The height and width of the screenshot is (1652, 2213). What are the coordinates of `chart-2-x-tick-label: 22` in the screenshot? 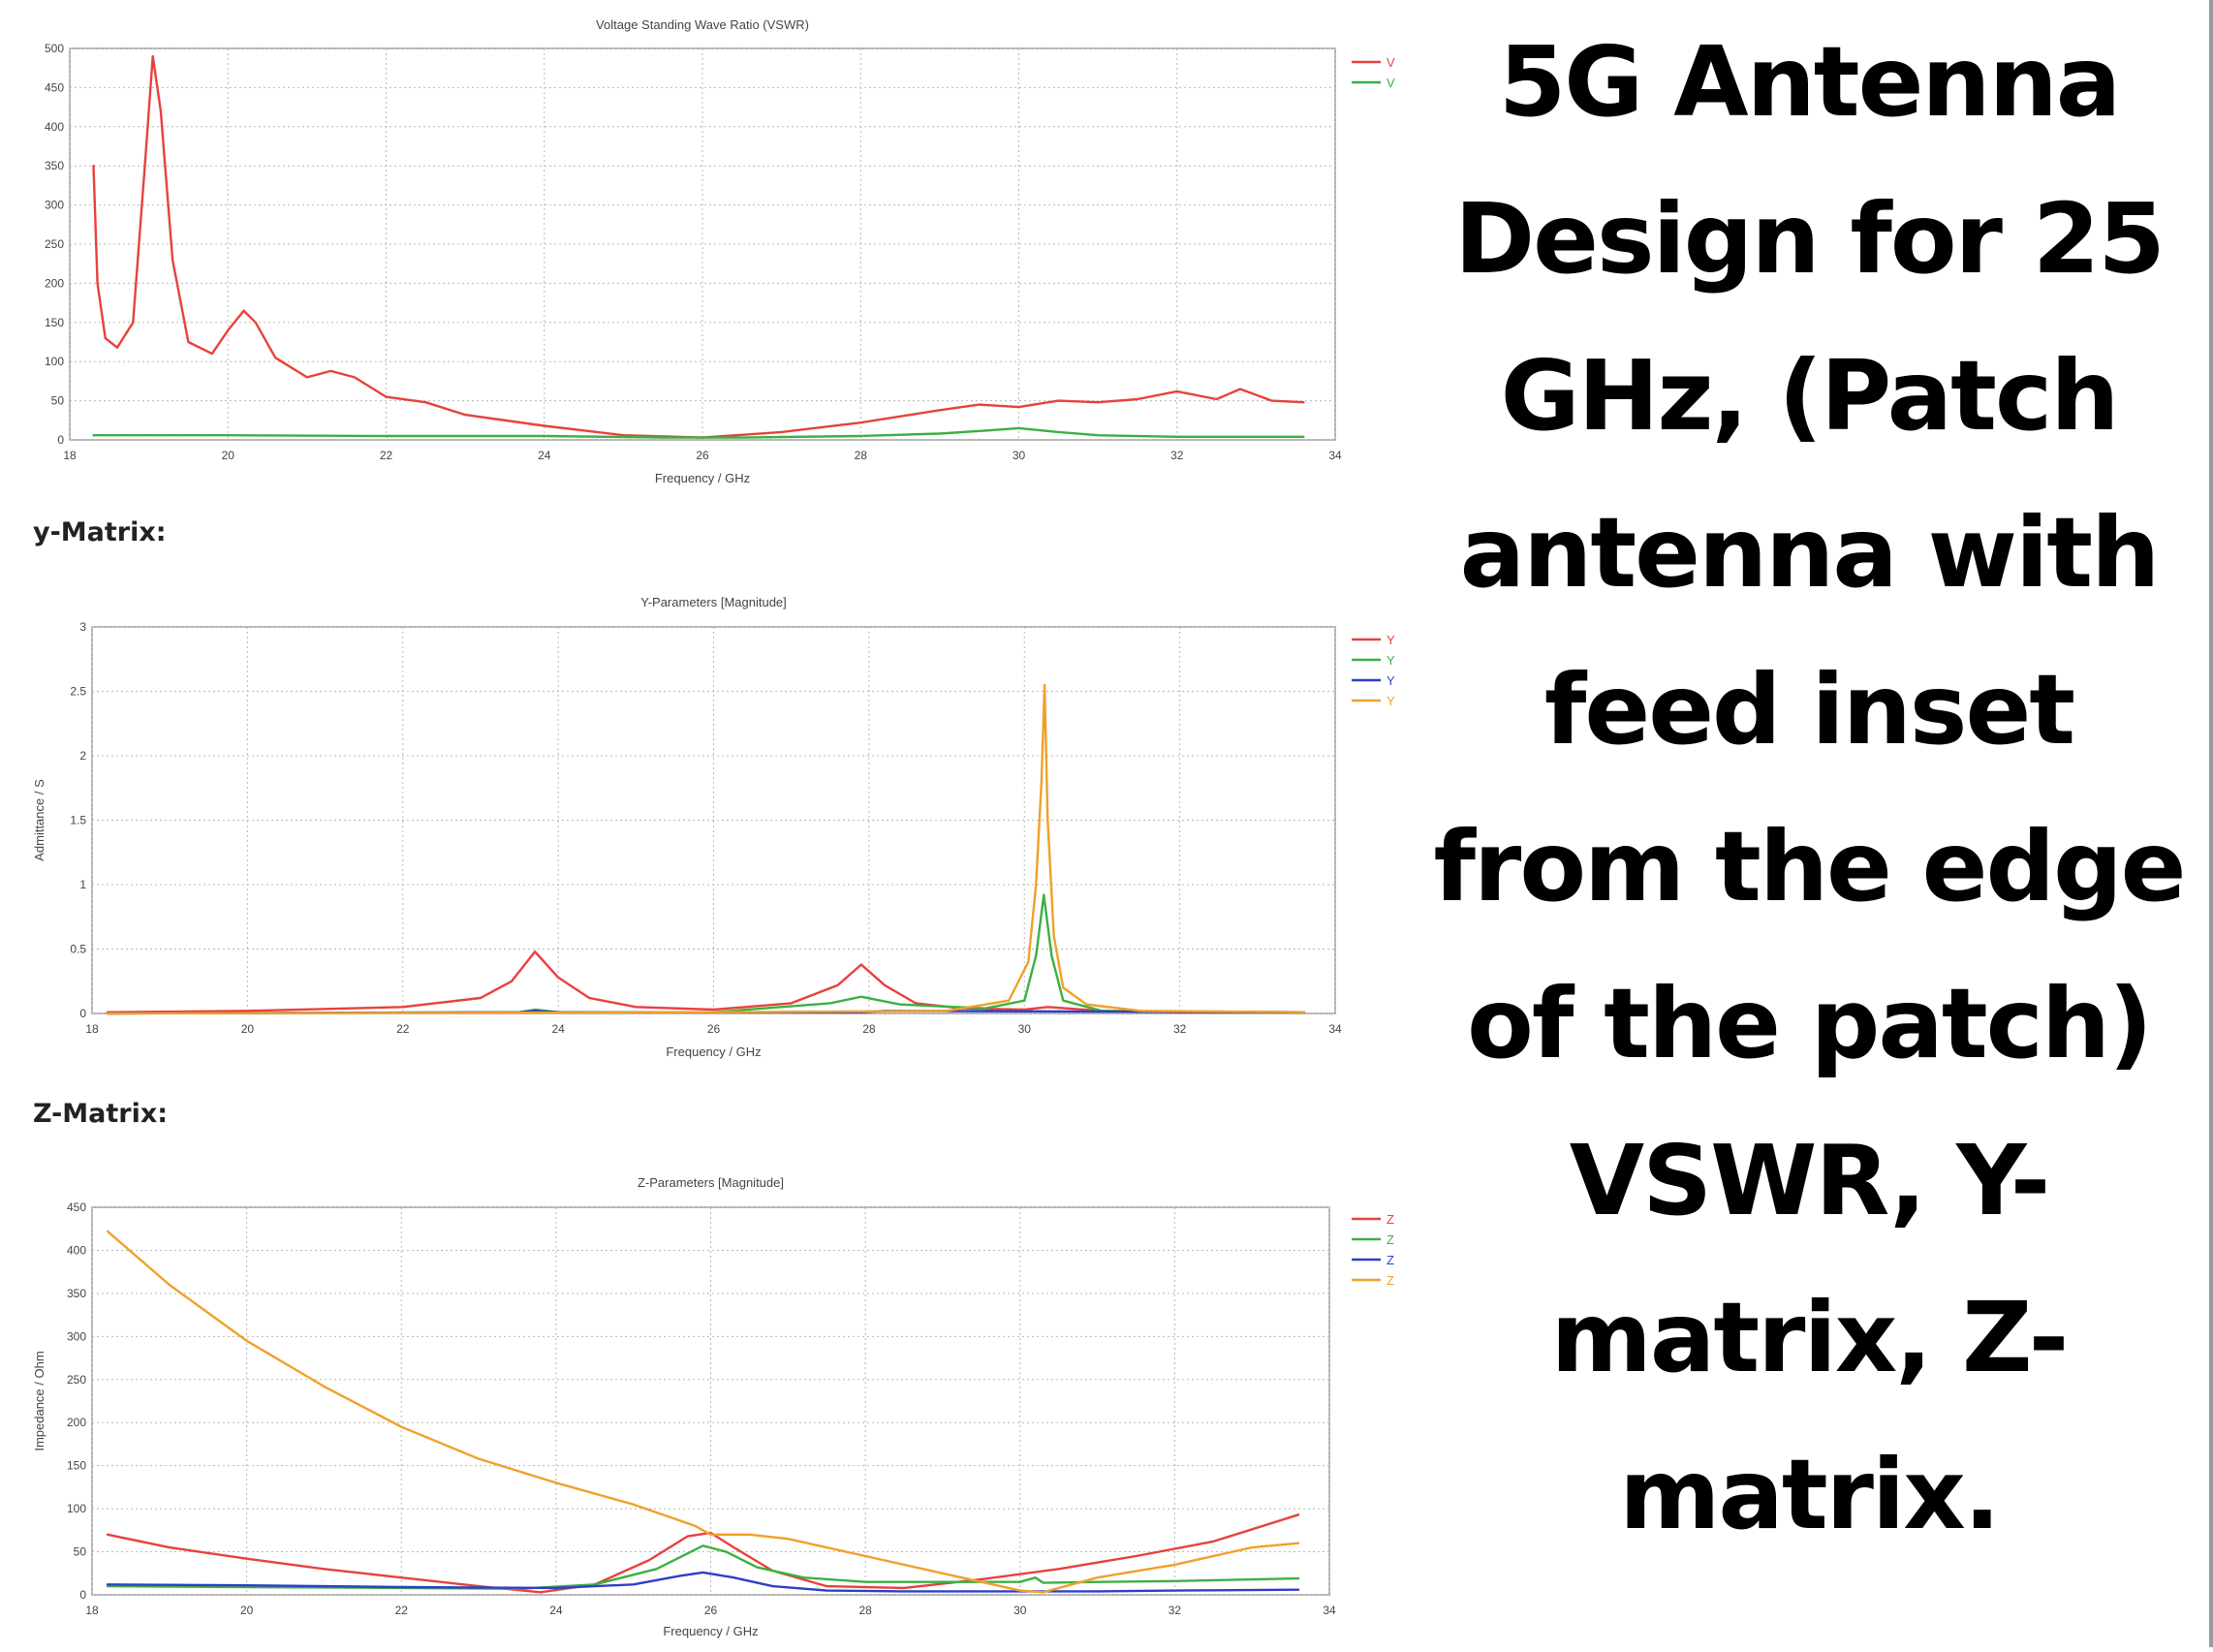 It's located at (403, 1029).